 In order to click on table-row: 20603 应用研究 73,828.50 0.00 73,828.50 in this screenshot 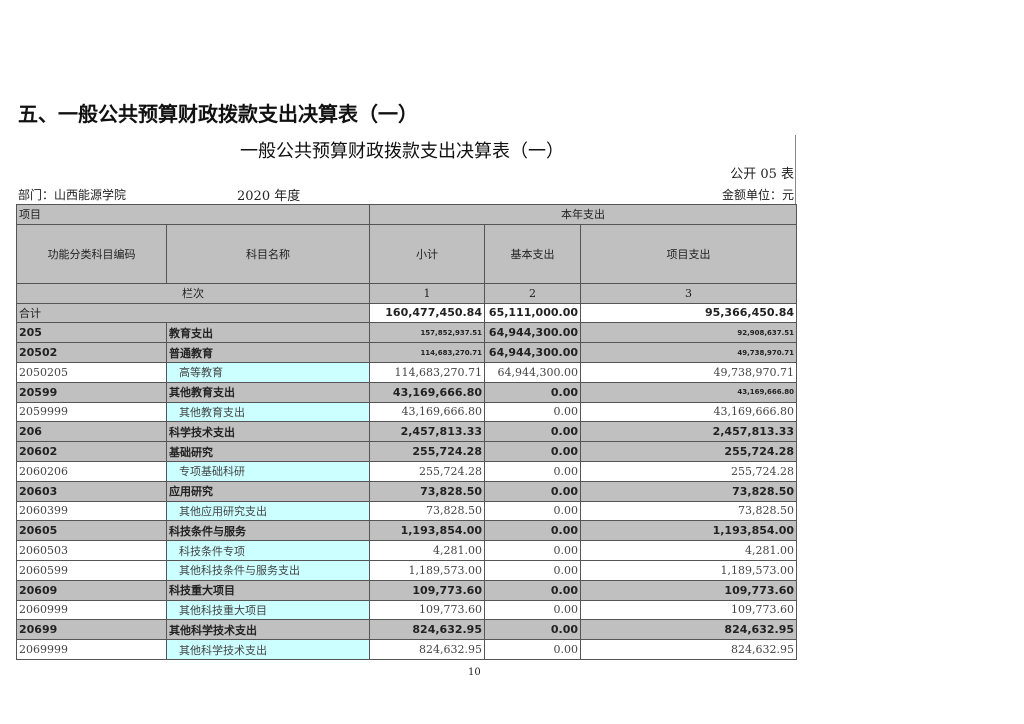, I will do `click(407, 491)`.